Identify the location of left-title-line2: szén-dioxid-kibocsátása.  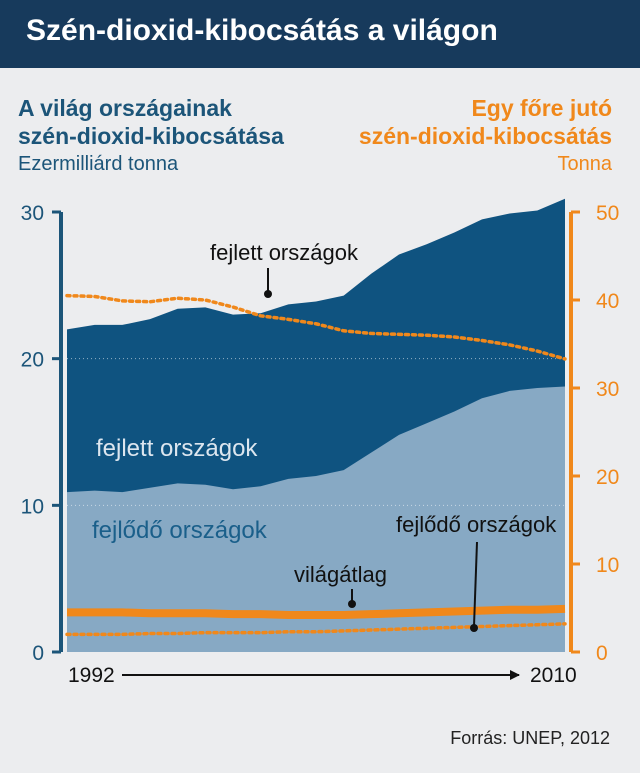
(151, 136).